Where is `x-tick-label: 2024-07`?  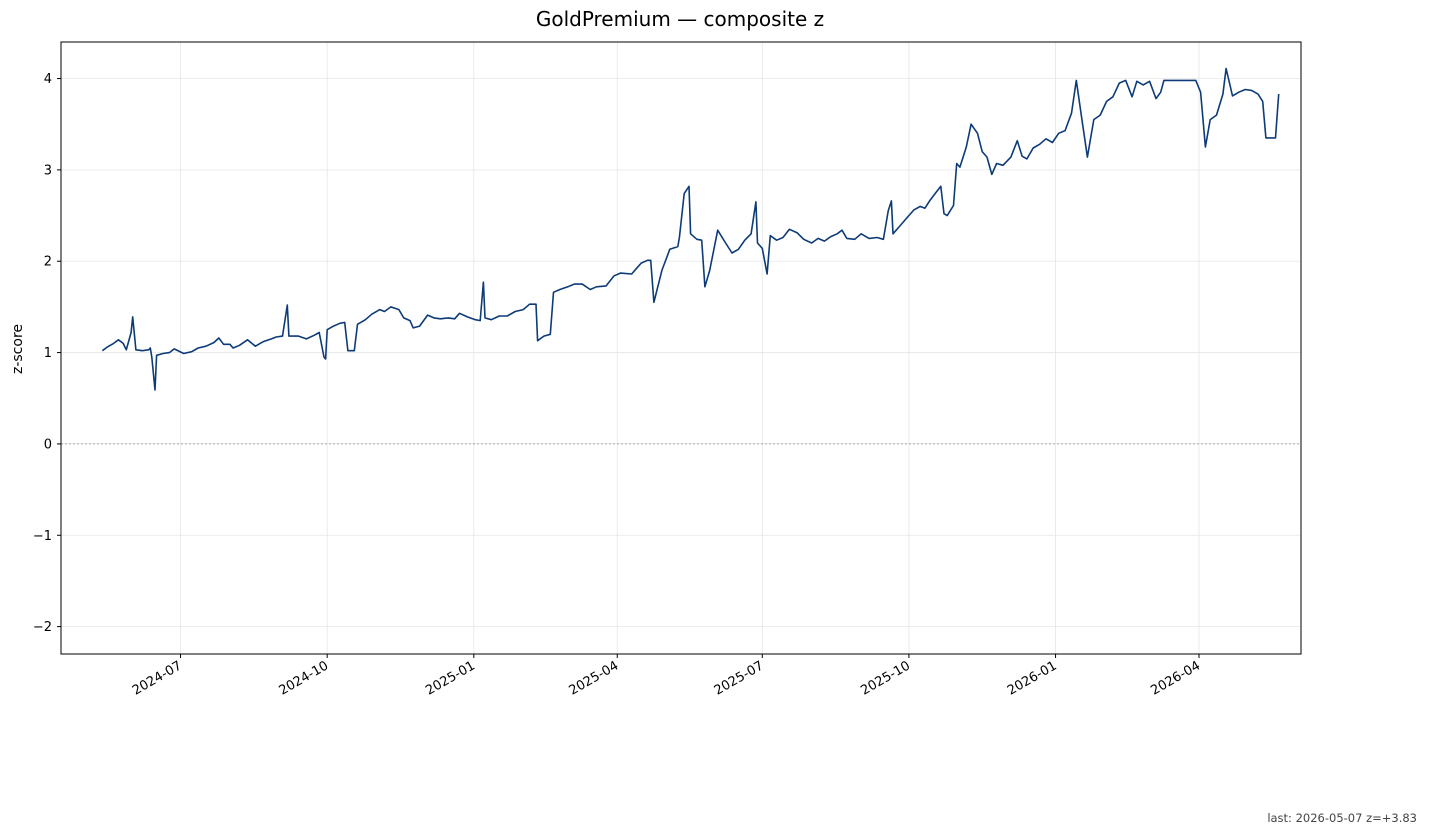 x-tick-label: 2024-07 is located at coordinates (157, 678).